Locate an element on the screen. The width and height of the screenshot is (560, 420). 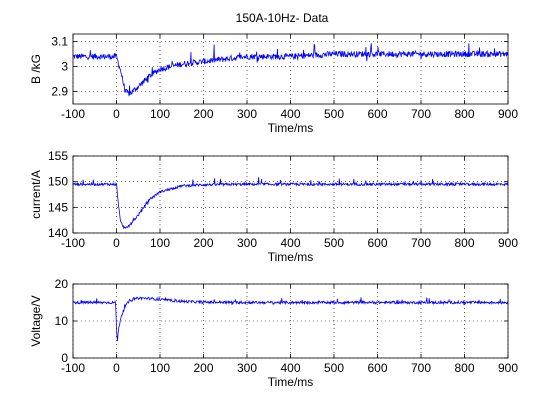
y-axis-label: current/A is located at coordinates (36, 194).